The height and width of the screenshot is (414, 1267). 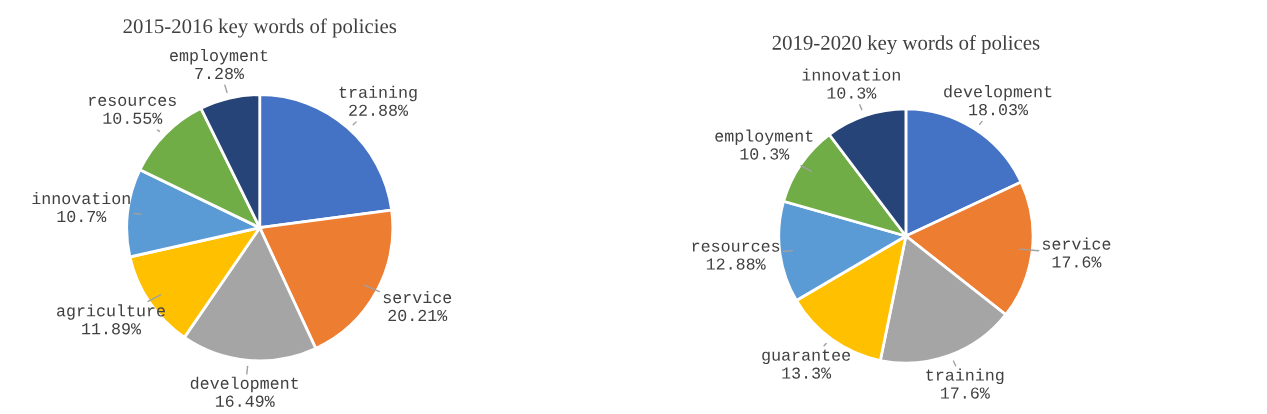 What do you see at coordinates (418, 315) in the screenshot?
I see `data-label: 20.21%` at bounding box center [418, 315].